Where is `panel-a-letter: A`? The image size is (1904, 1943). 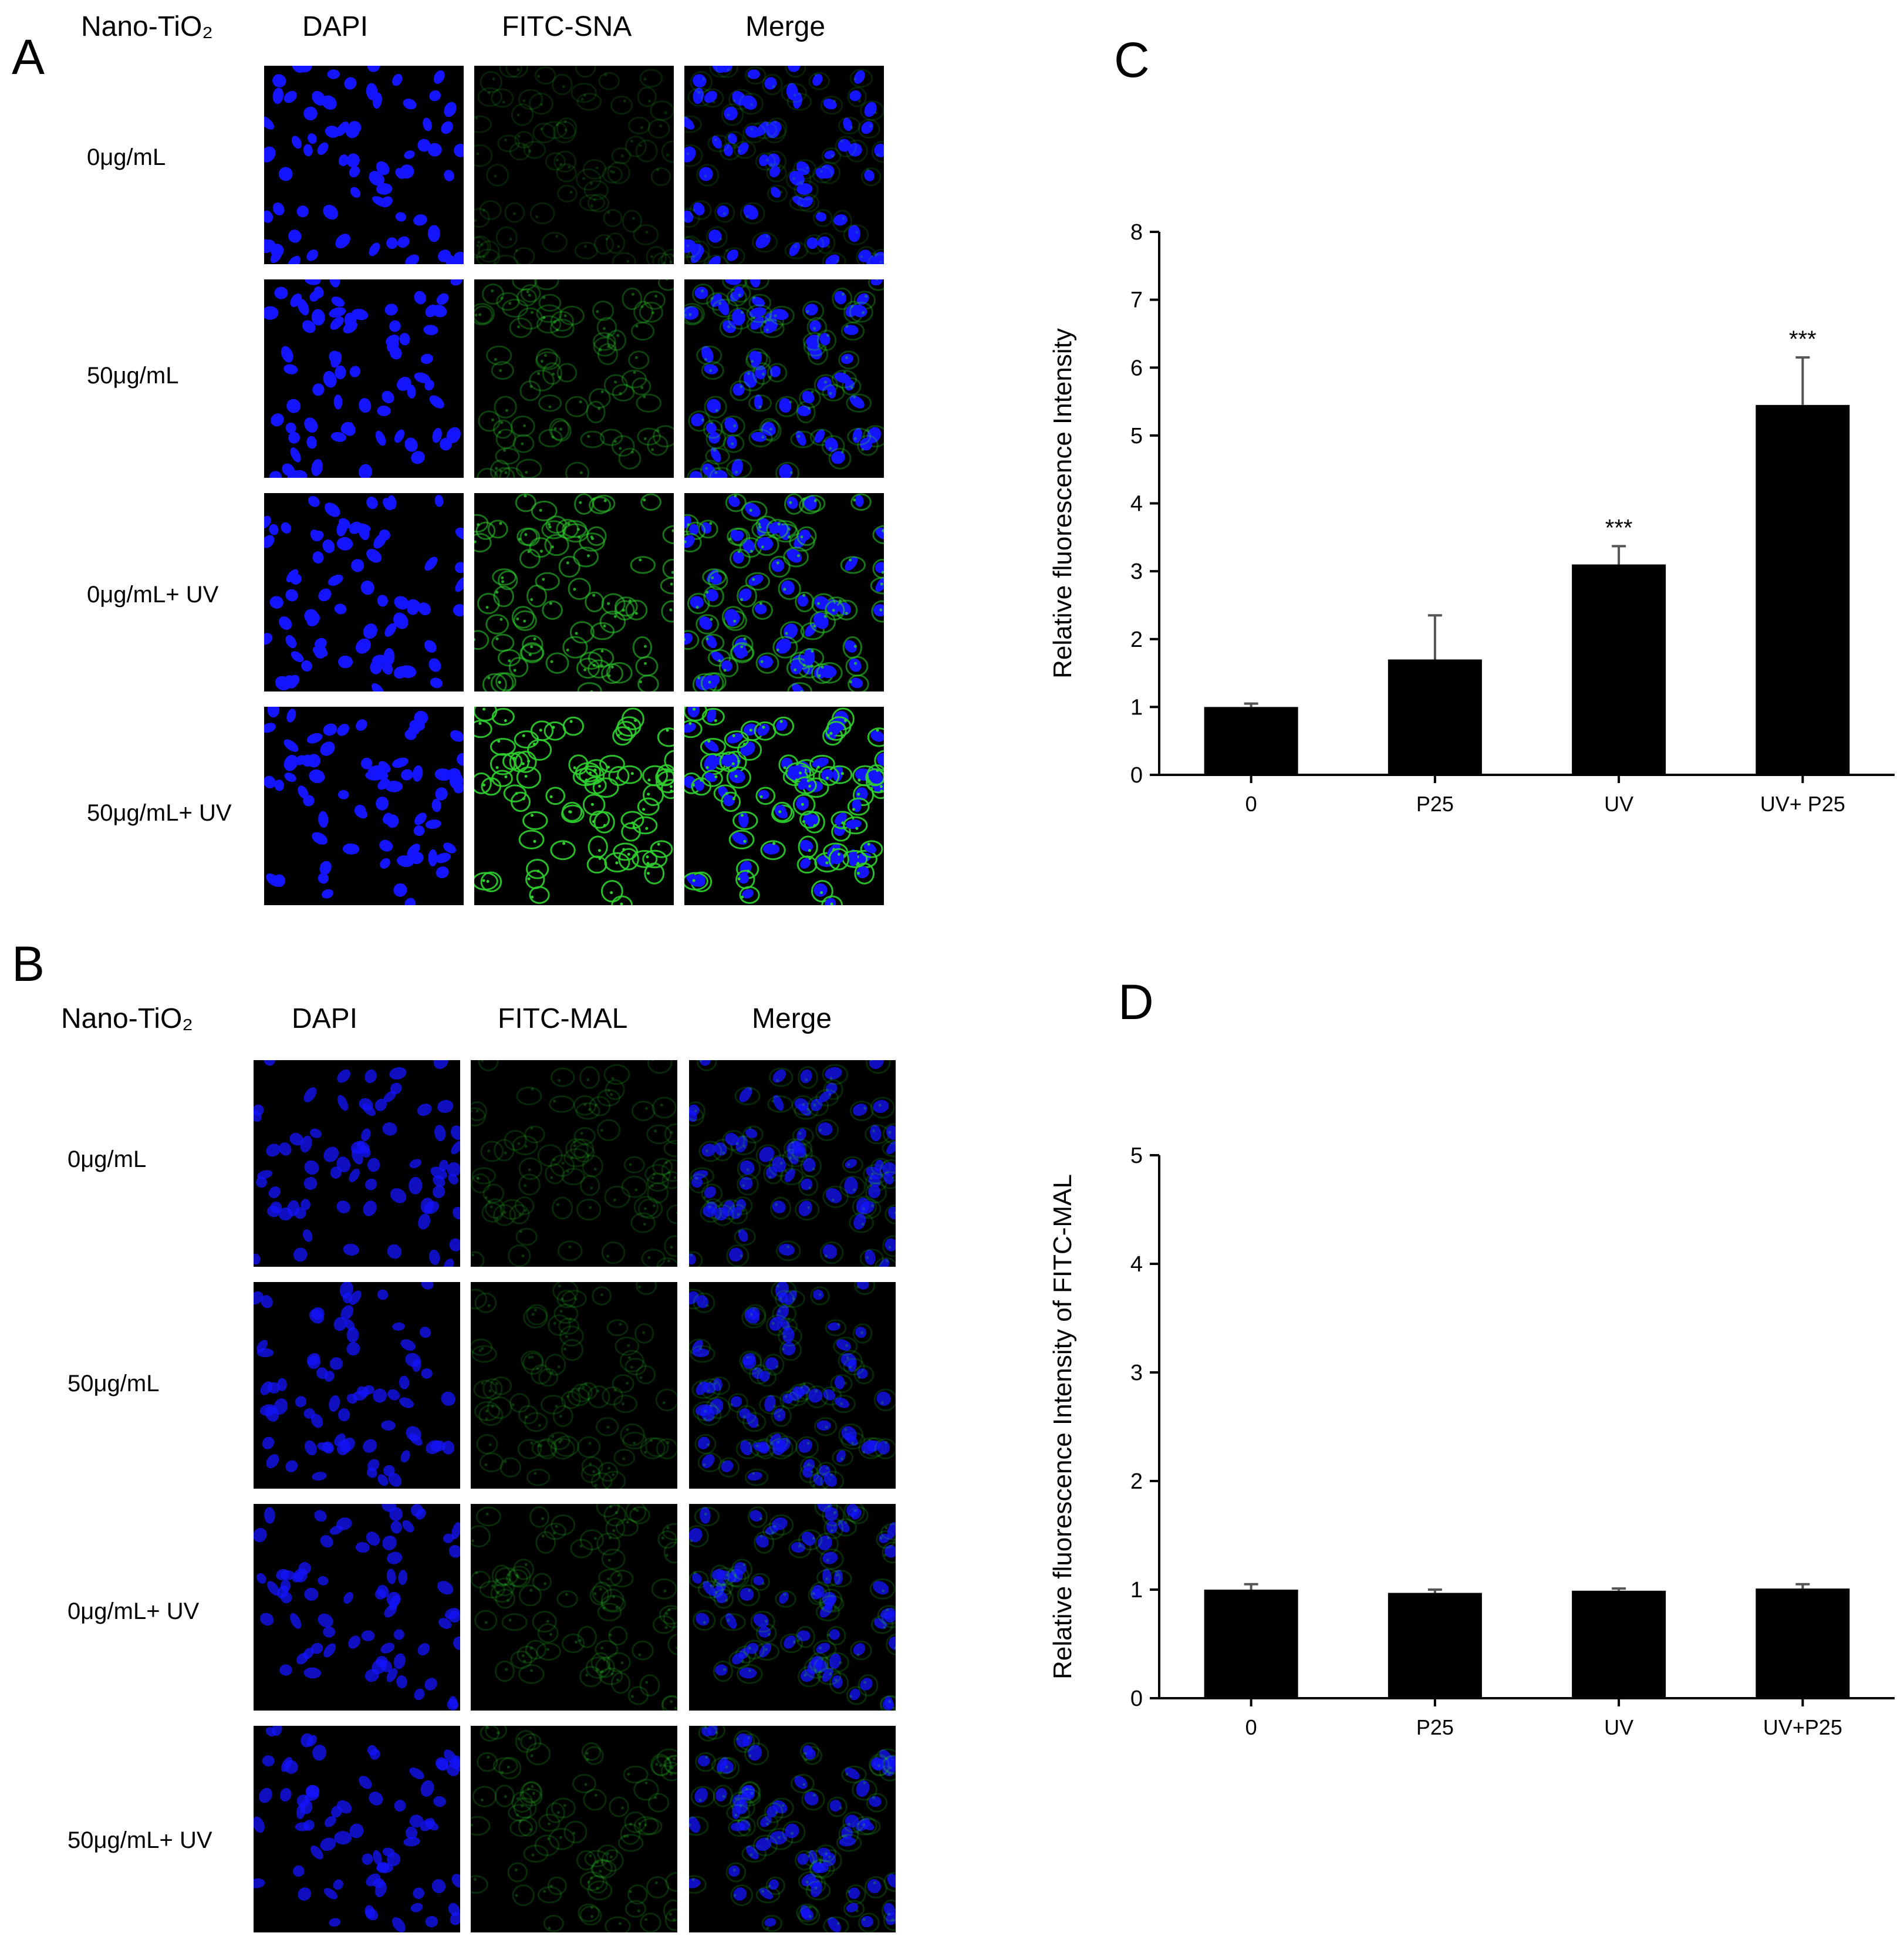
panel-a-letter: A is located at coordinates (28, 57).